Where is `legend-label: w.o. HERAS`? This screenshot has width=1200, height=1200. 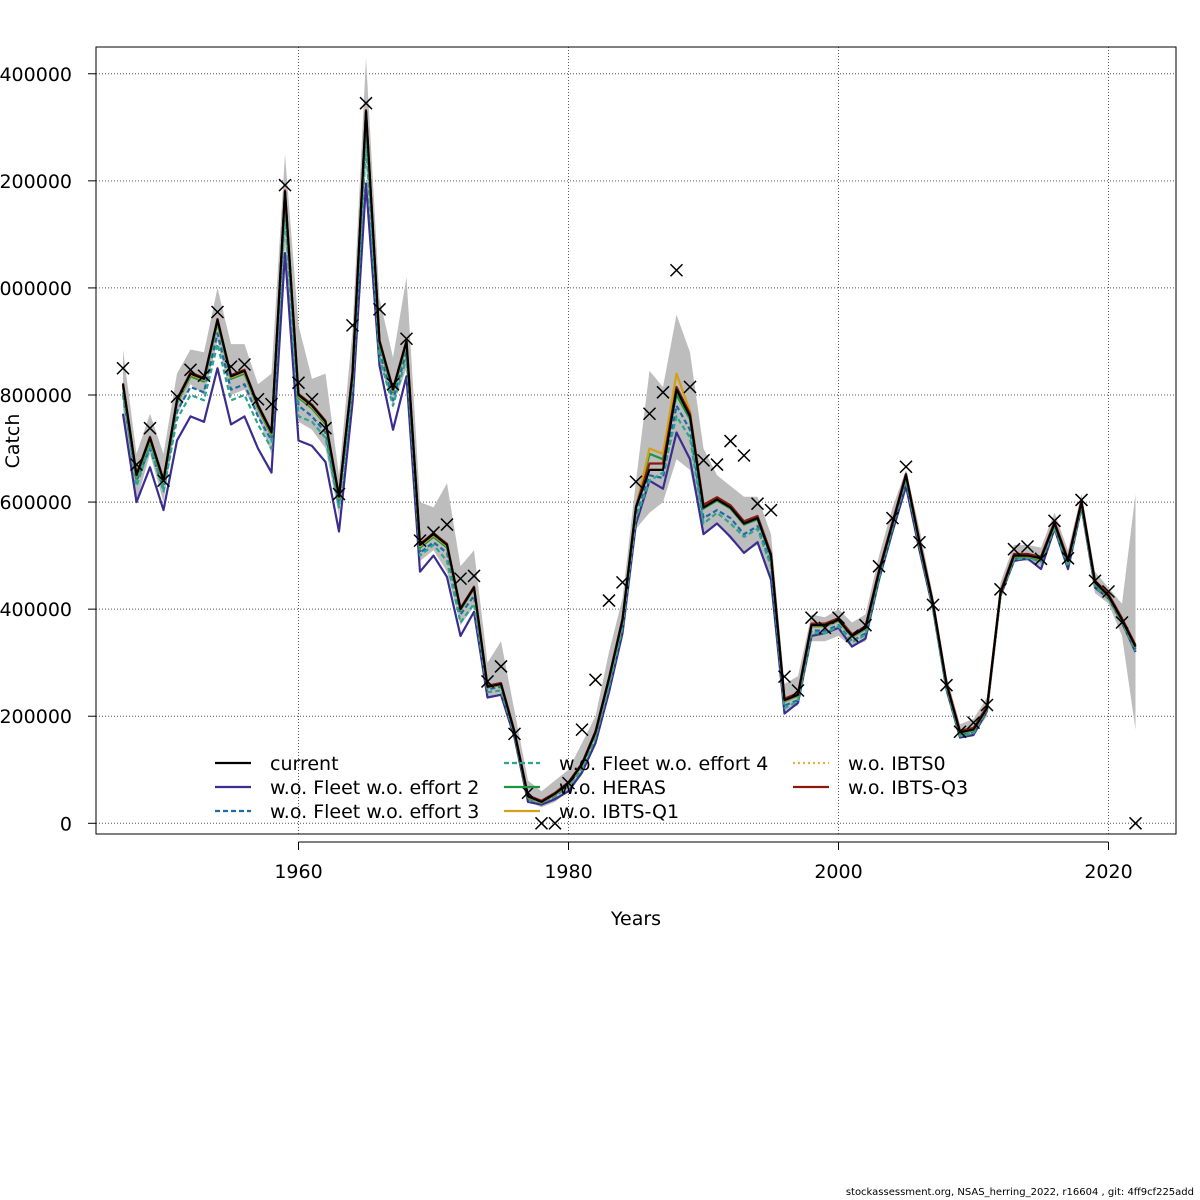 legend-label: w.o. HERAS is located at coordinates (612, 788).